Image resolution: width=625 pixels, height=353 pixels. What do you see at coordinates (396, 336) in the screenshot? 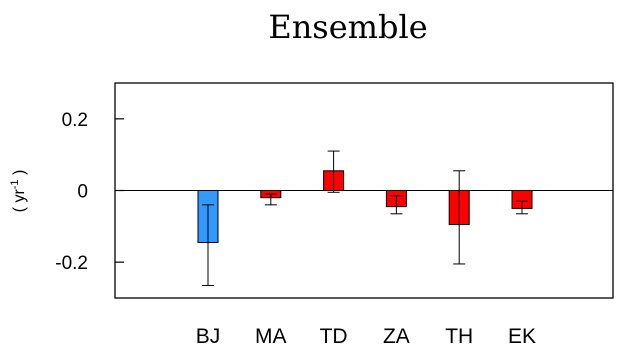
I see `x-tick-label-za: ZA` at bounding box center [396, 336].